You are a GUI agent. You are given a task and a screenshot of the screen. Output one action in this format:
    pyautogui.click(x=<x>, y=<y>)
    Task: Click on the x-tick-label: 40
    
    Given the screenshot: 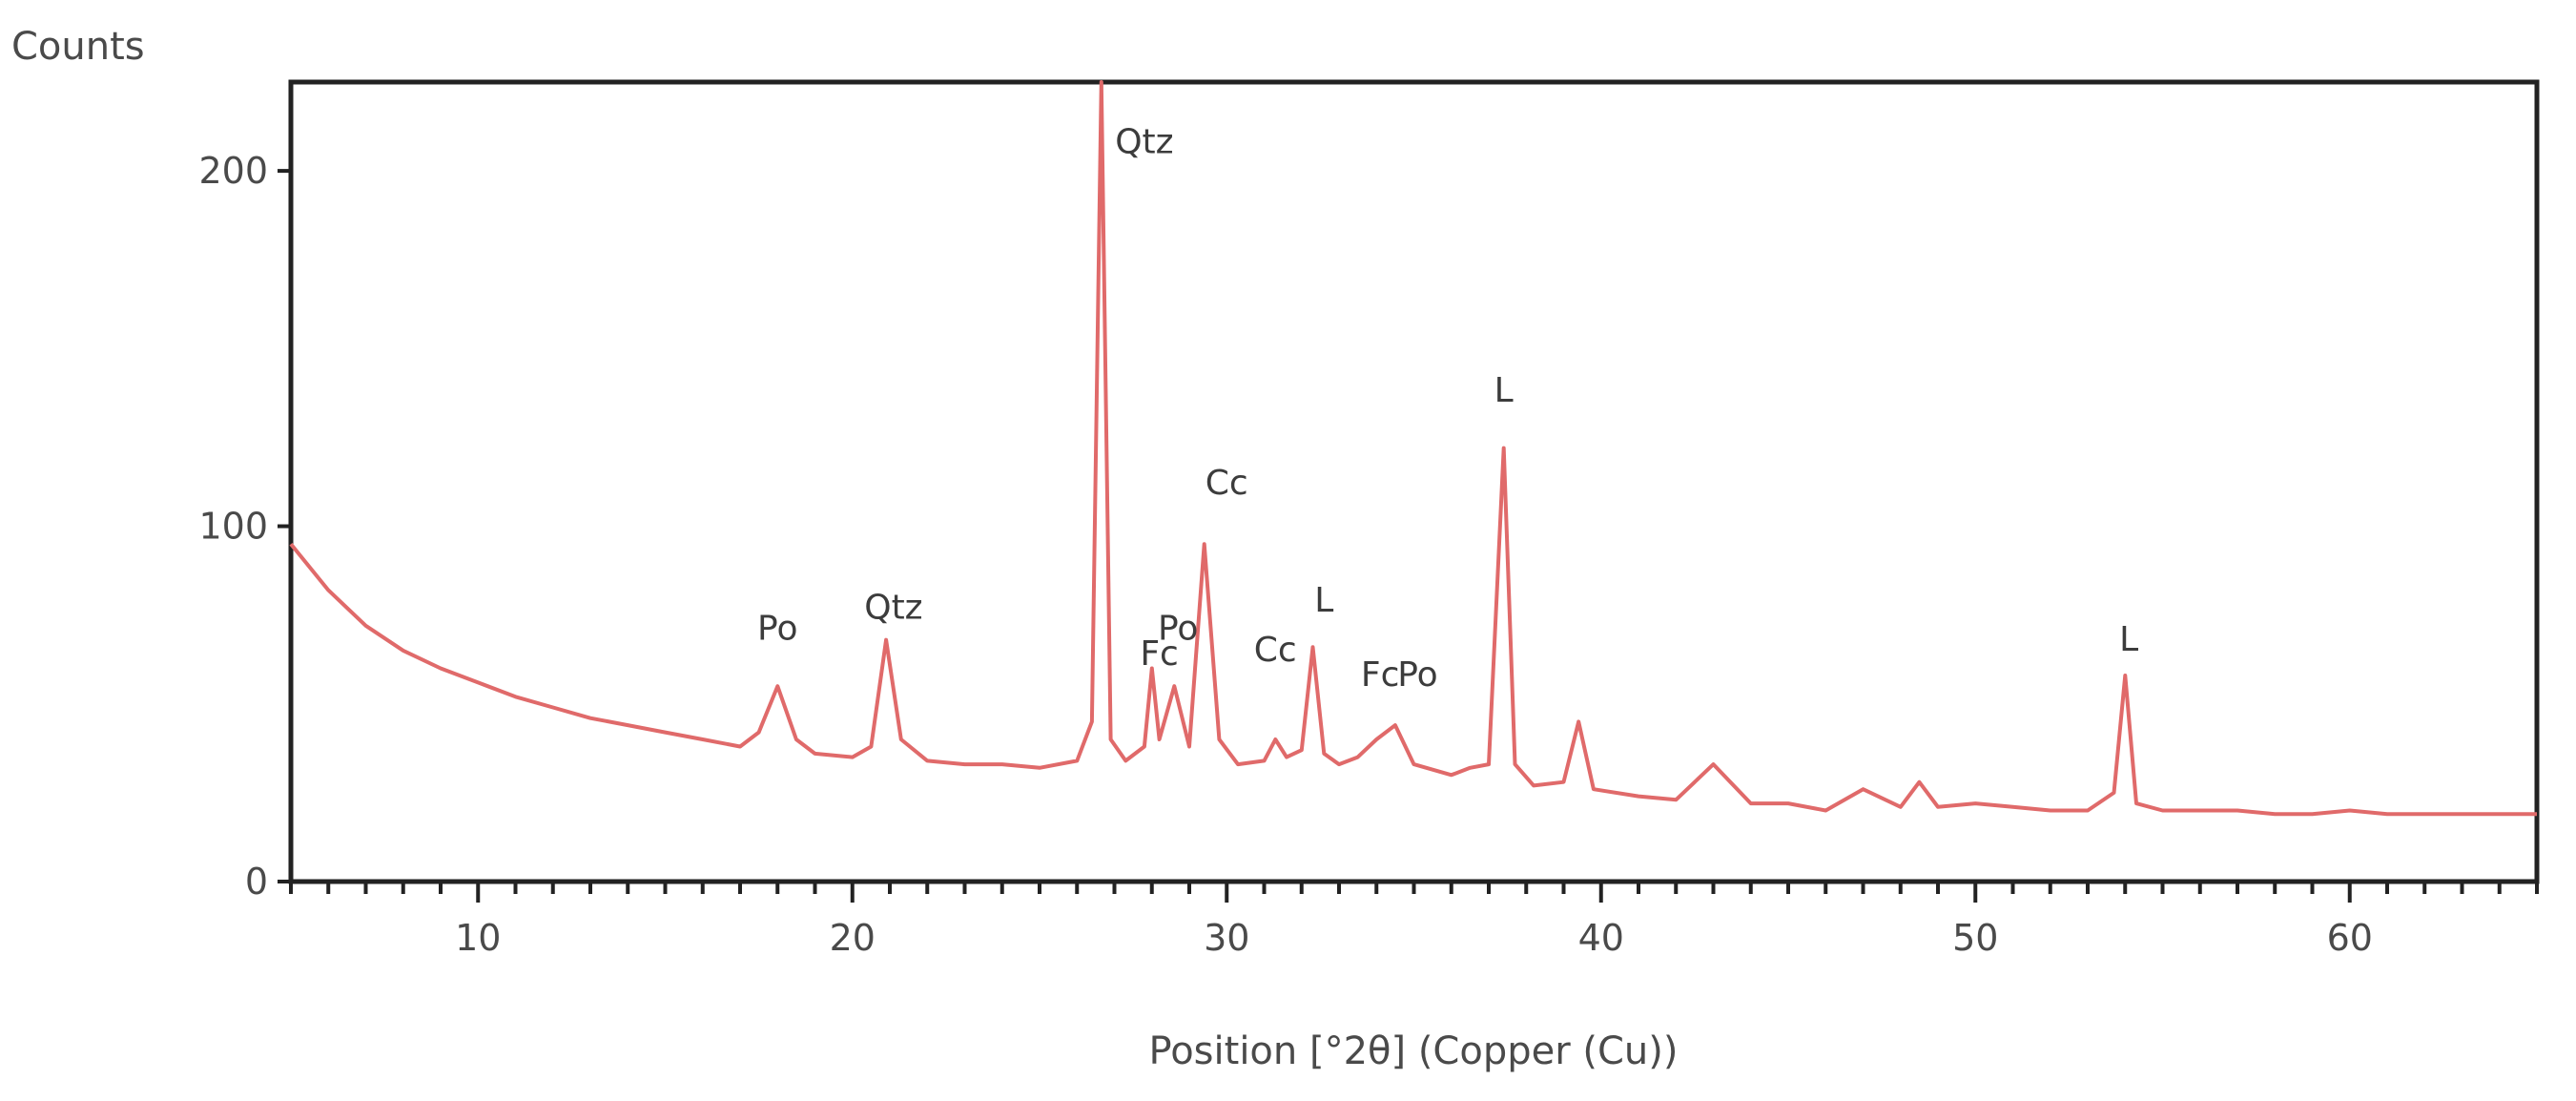 What is the action you would take?
    pyautogui.click(x=1601, y=938)
    